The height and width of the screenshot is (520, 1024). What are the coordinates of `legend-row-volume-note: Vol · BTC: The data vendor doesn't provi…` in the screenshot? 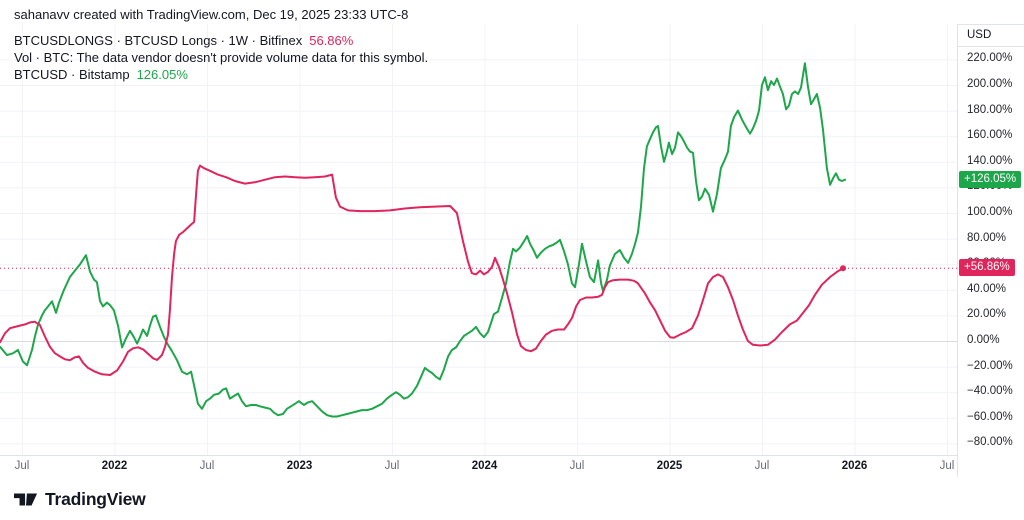 It's located at (221, 57).